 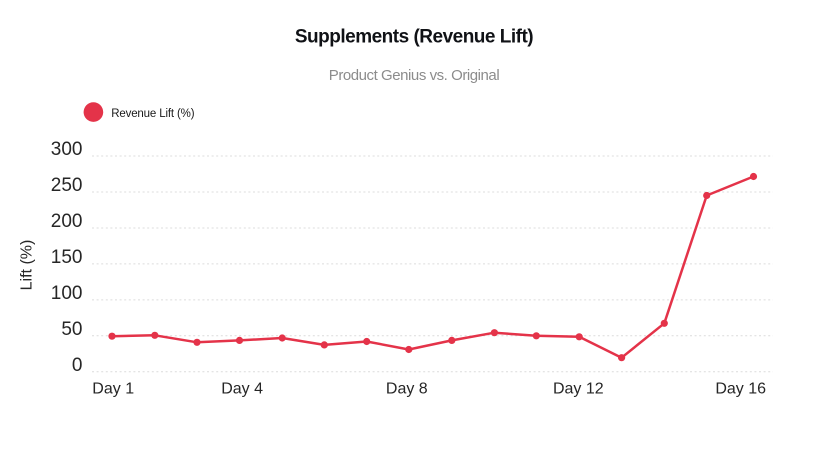 I want to click on svg-text: Day 8, so click(x=407, y=389).